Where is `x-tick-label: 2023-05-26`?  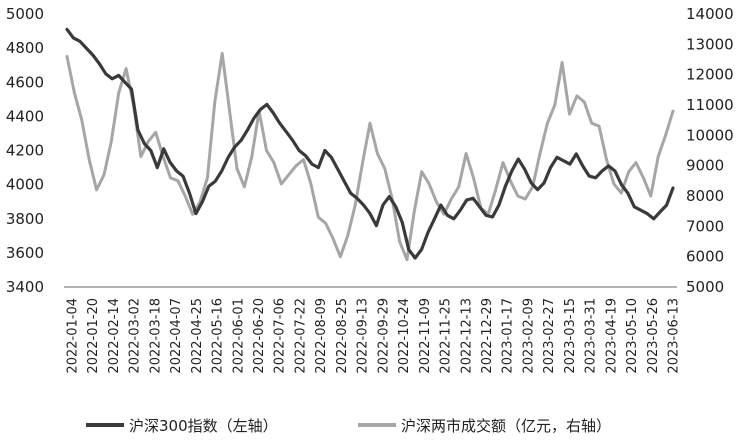
x-tick-label: 2023-05-26 is located at coordinates (653, 336).